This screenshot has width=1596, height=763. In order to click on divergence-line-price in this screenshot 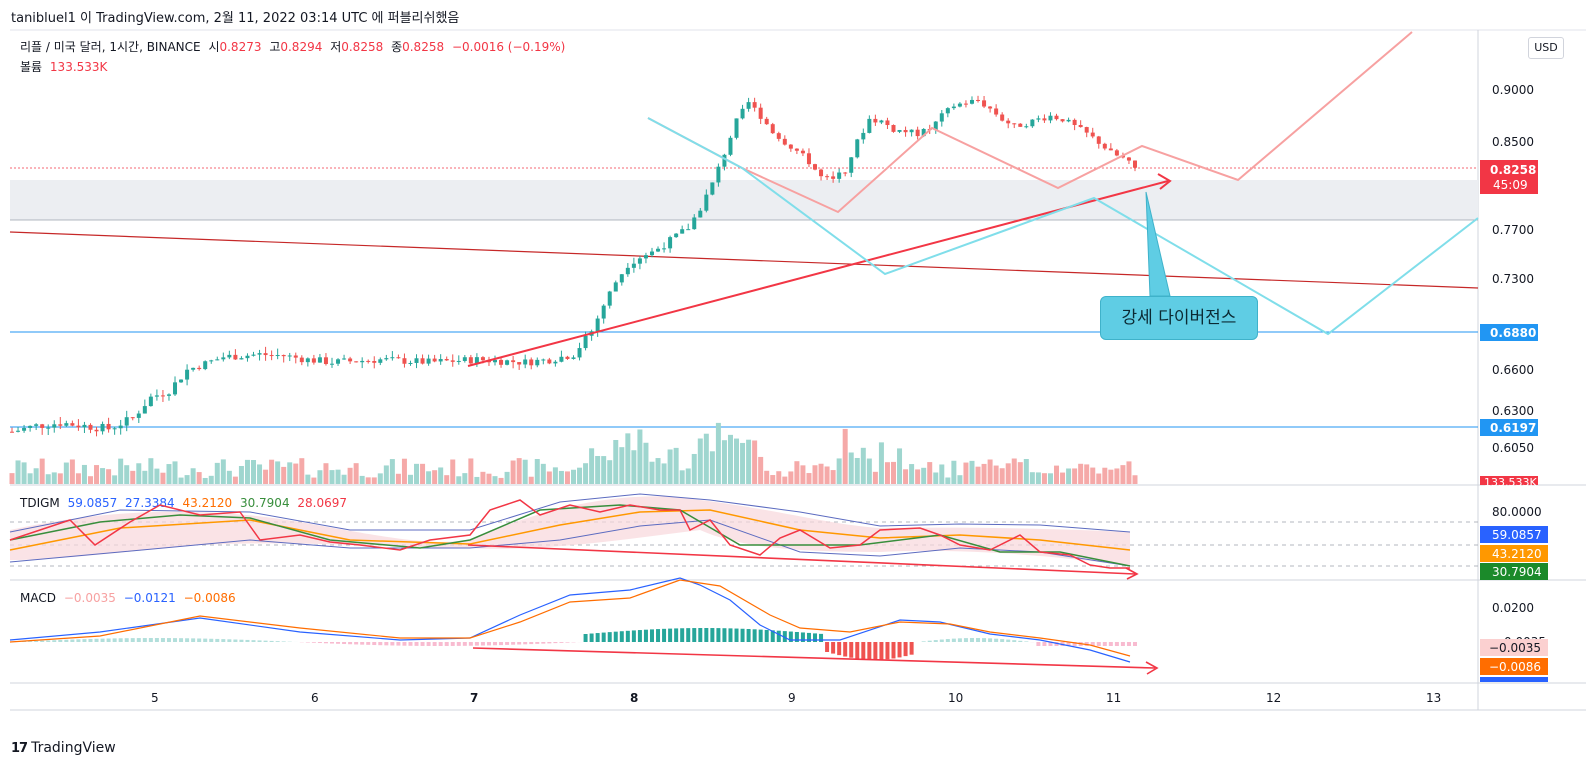, I will do `click(818, 273)`.